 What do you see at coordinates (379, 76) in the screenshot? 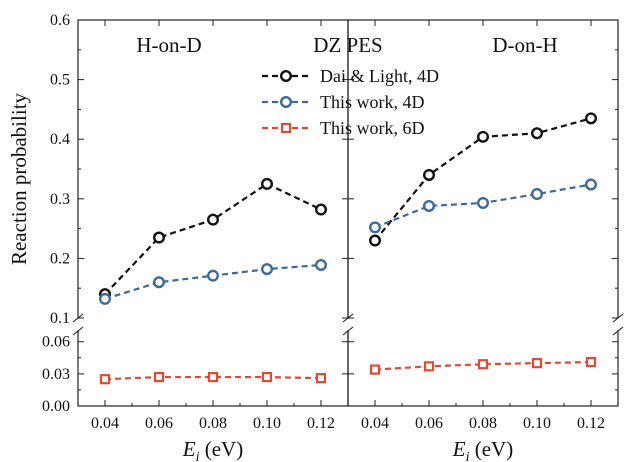
I see `legend-label: Dai & Light, 4D` at bounding box center [379, 76].